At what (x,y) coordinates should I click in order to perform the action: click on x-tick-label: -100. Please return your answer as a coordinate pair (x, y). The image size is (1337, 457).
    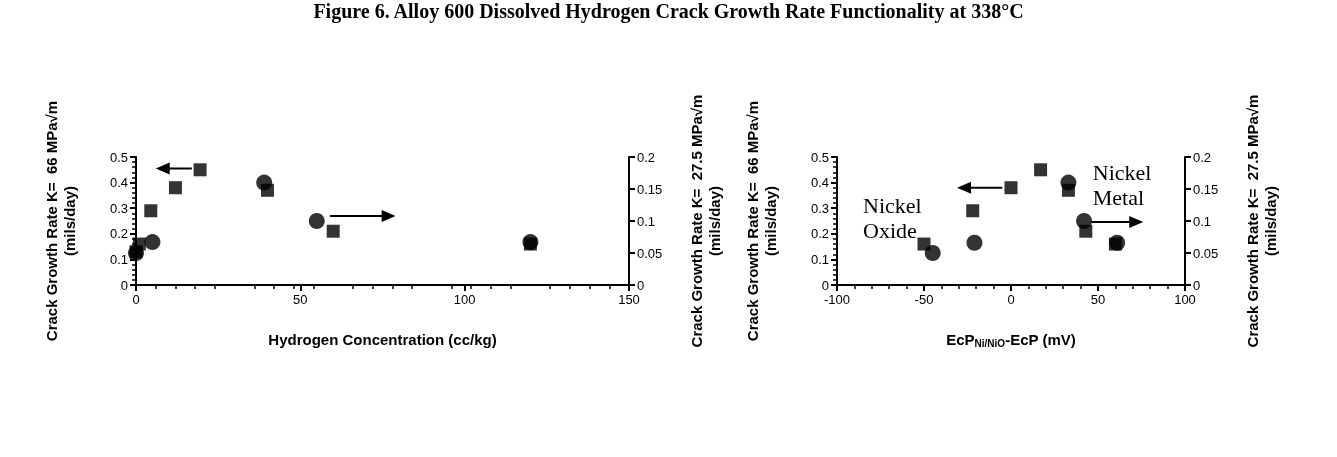
    Looking at the image, I should click on (837, 299).